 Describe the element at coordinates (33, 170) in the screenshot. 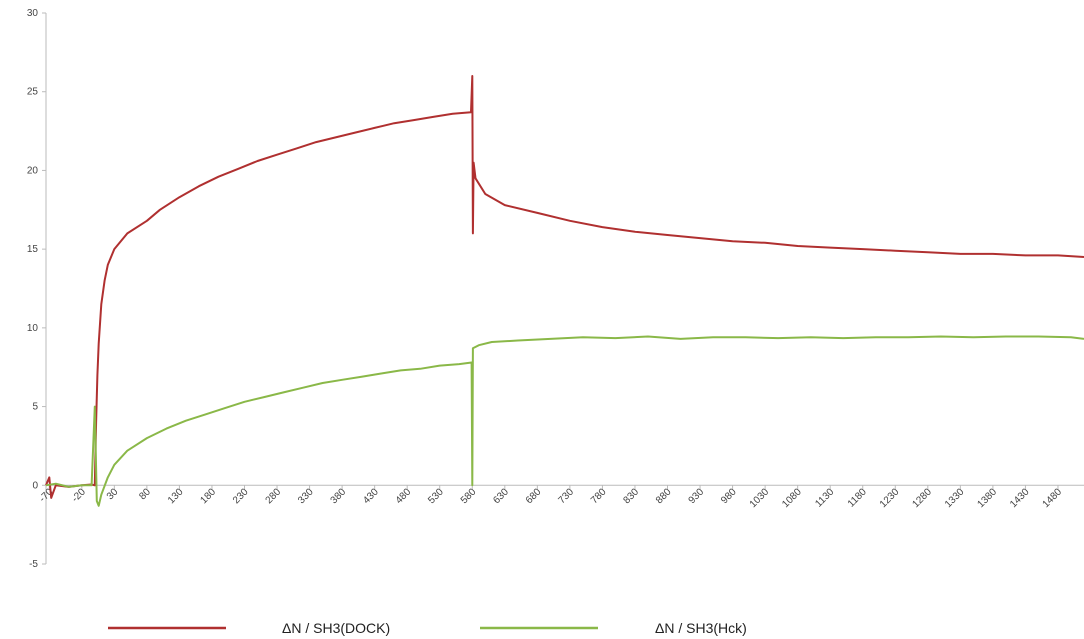

I see `y-tick-label: 20` at that location.